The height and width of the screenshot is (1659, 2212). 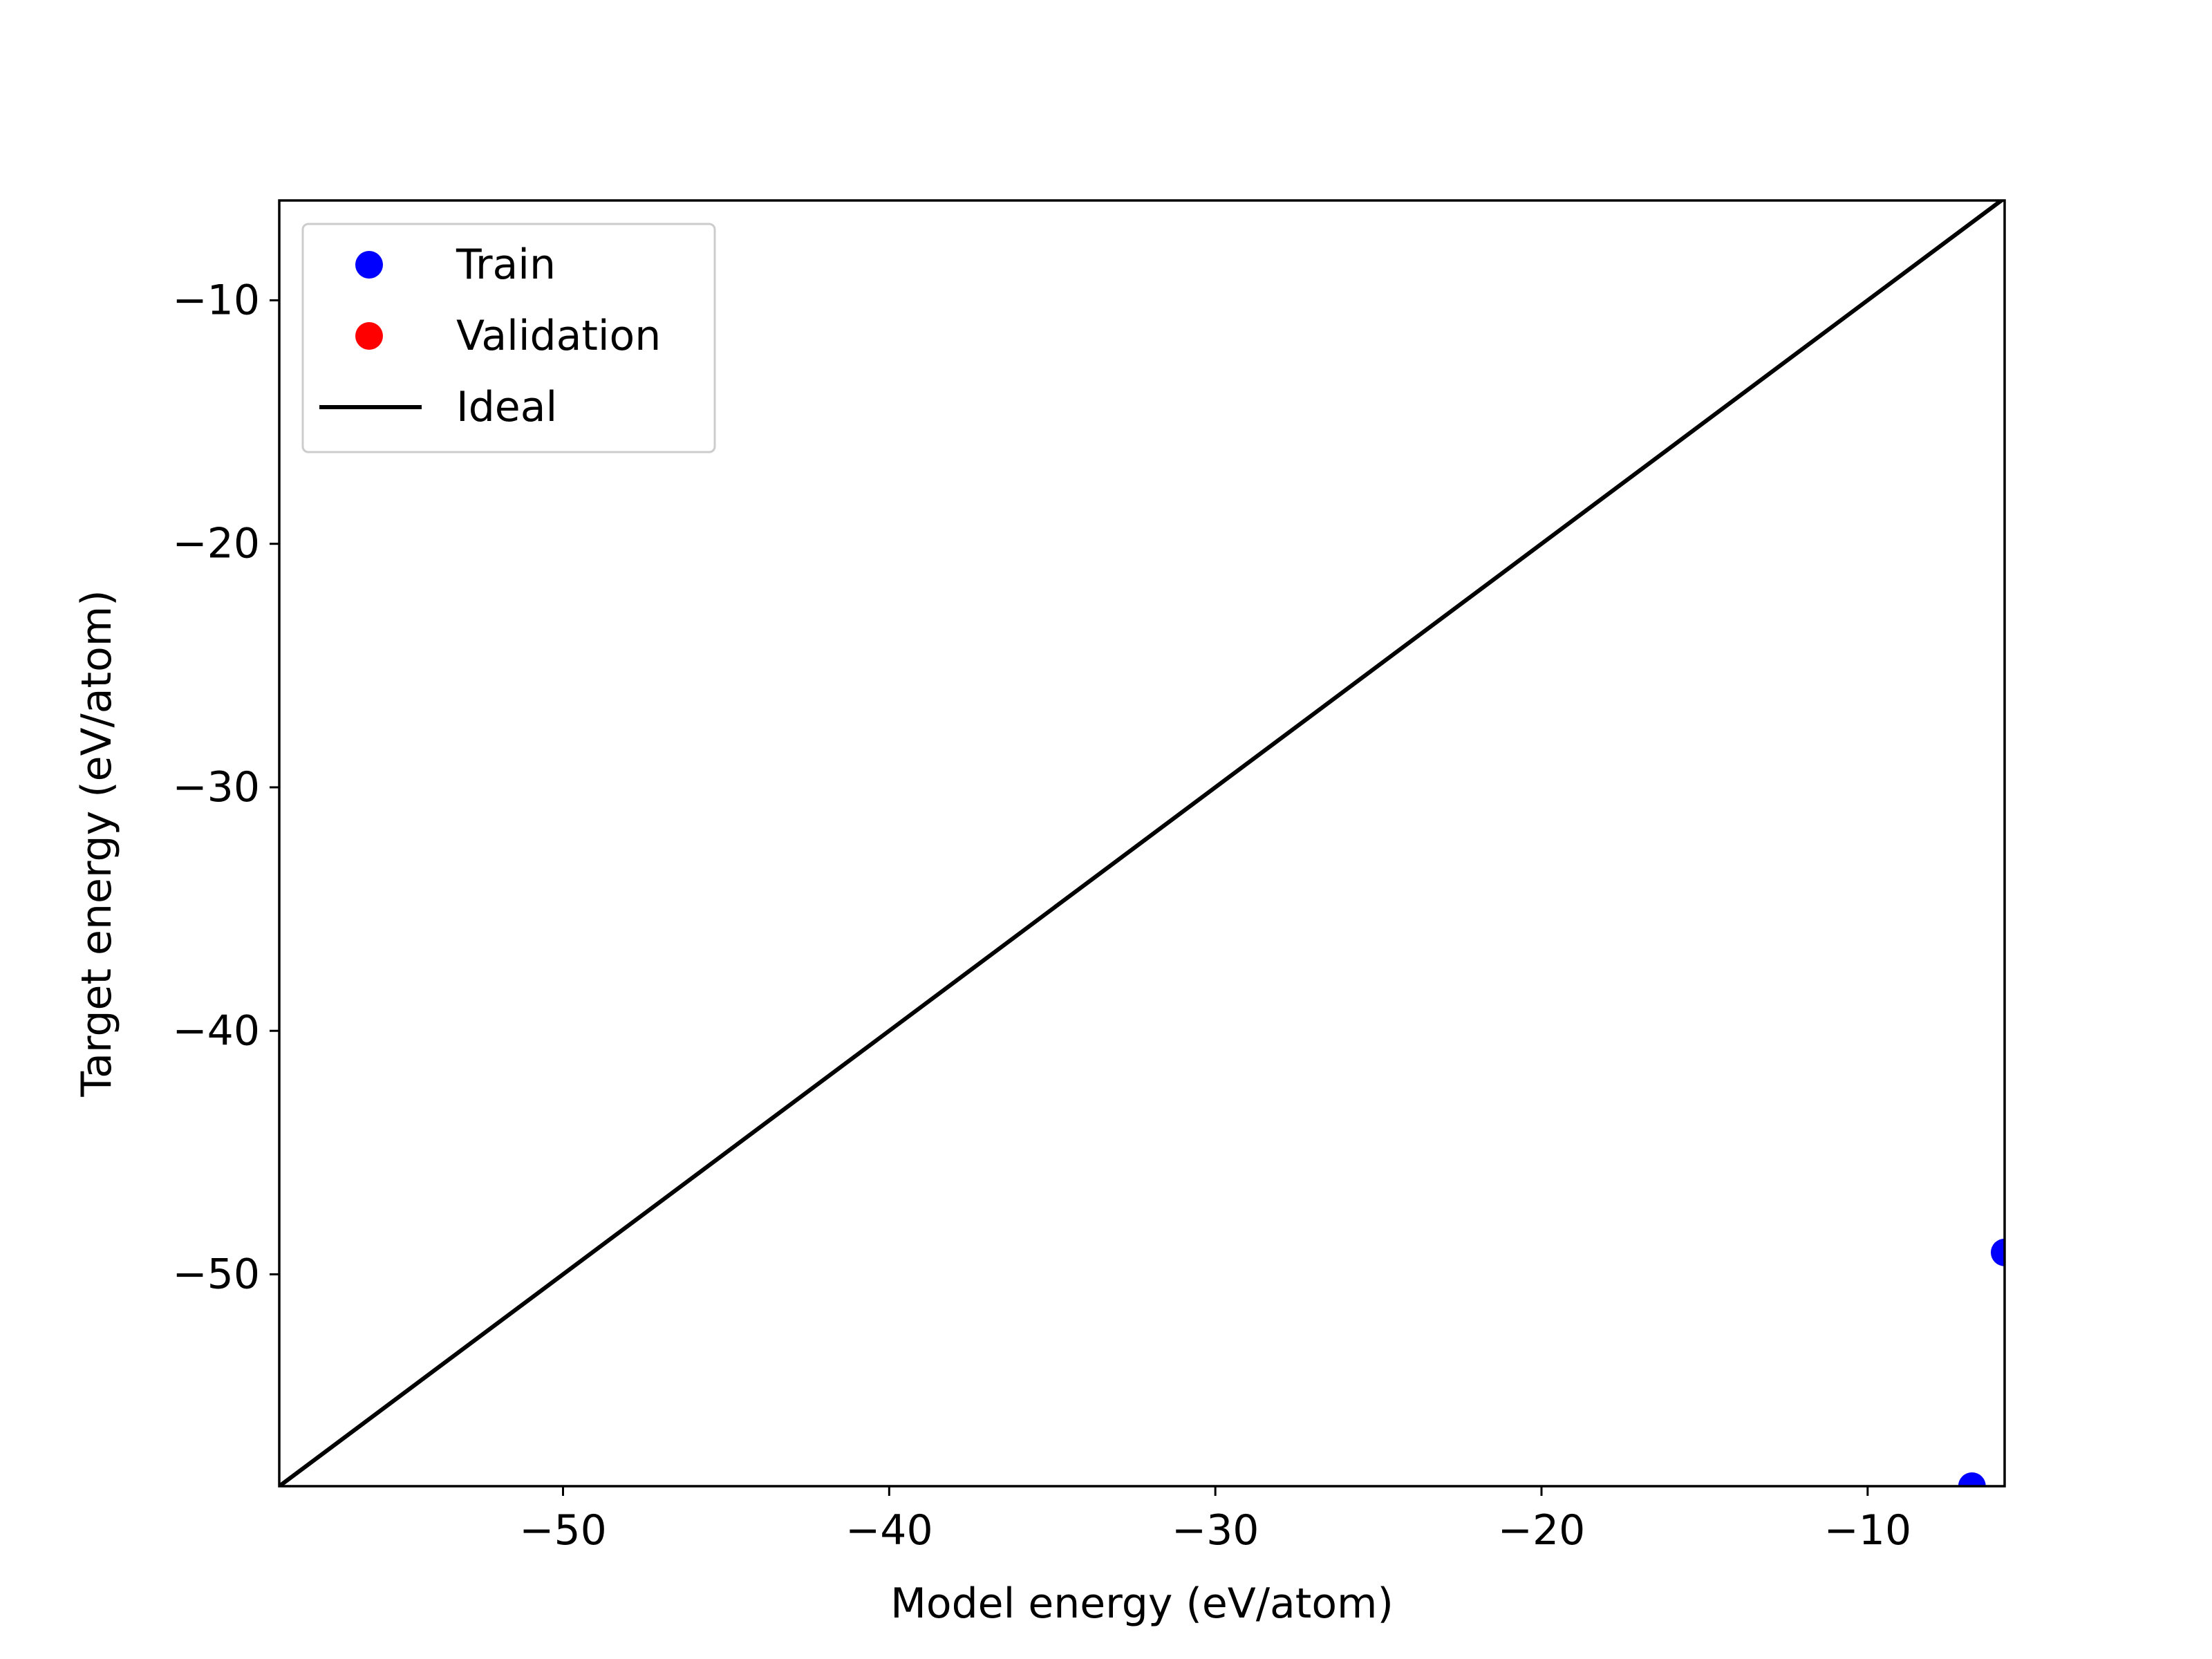 What do you see at coordinates (1215, 1530) in the screenshot?
I see `x-tick-label: −30` at bounding box center [1215, 1530].